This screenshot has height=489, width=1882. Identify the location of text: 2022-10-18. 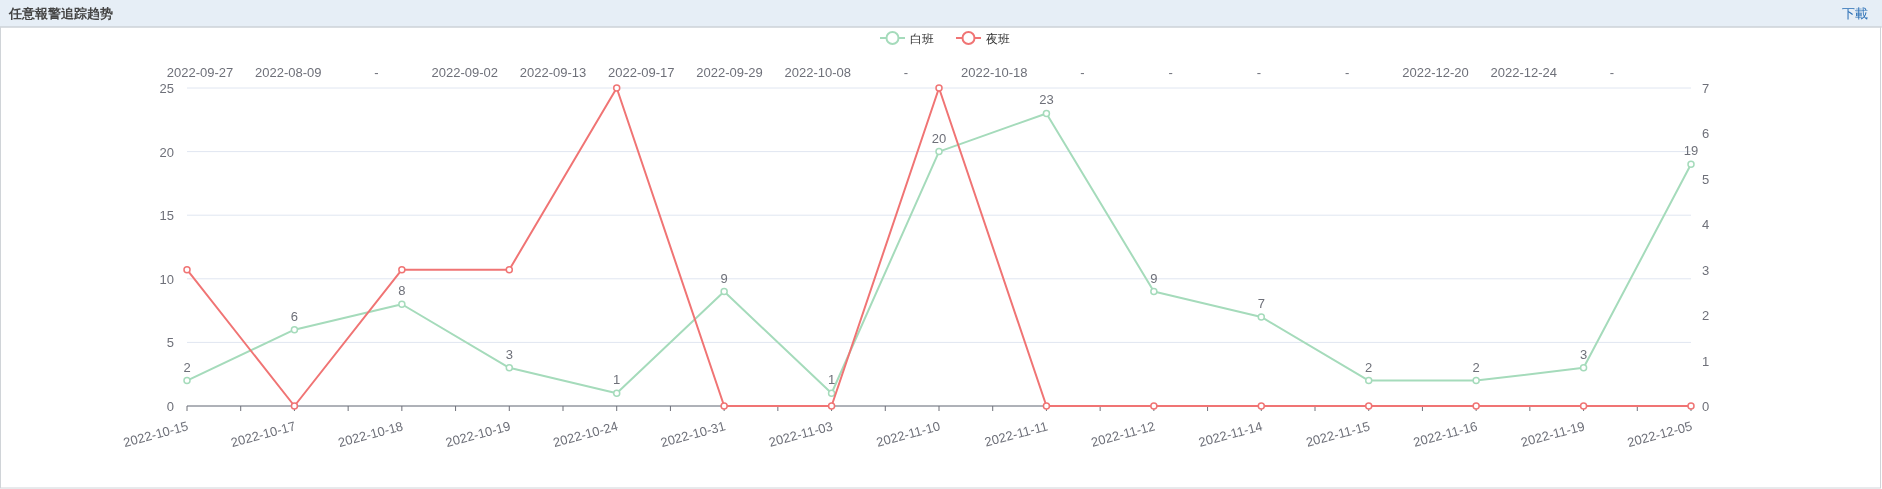
(994, 72).